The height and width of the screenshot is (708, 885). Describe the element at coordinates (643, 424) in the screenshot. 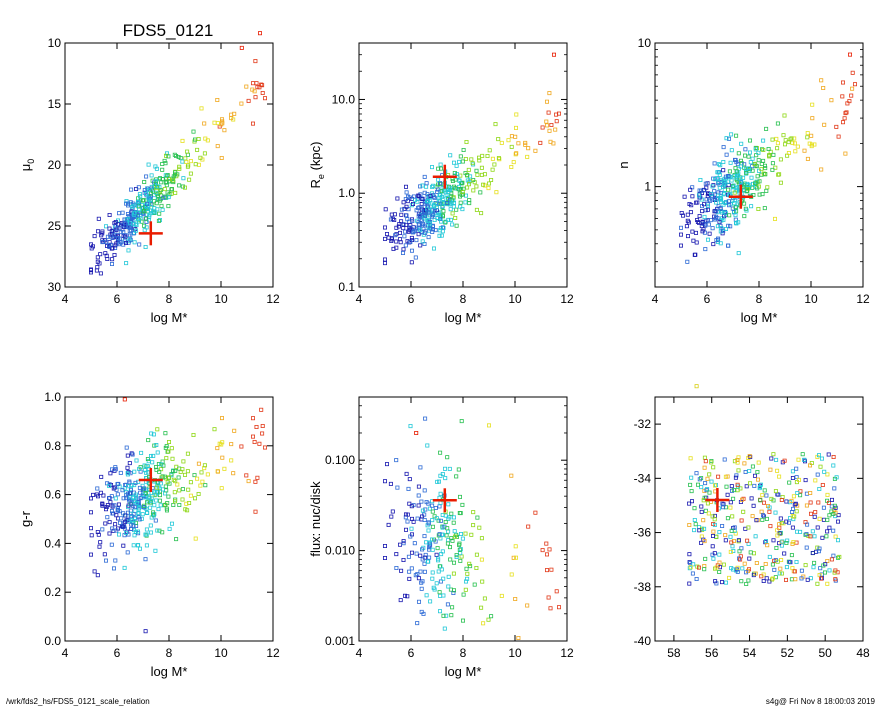

I see `y-tick-label: -32` at that location.